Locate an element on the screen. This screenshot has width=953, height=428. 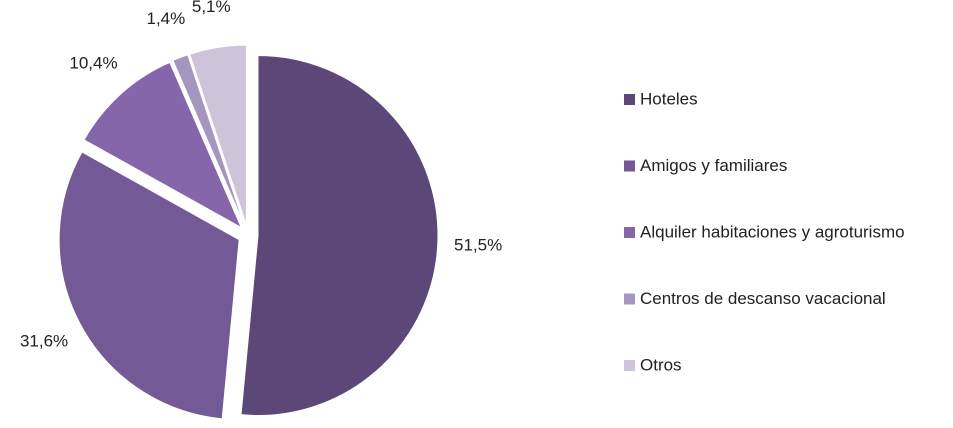
legend-label: Hoteles is located at coordinates (669, 98).